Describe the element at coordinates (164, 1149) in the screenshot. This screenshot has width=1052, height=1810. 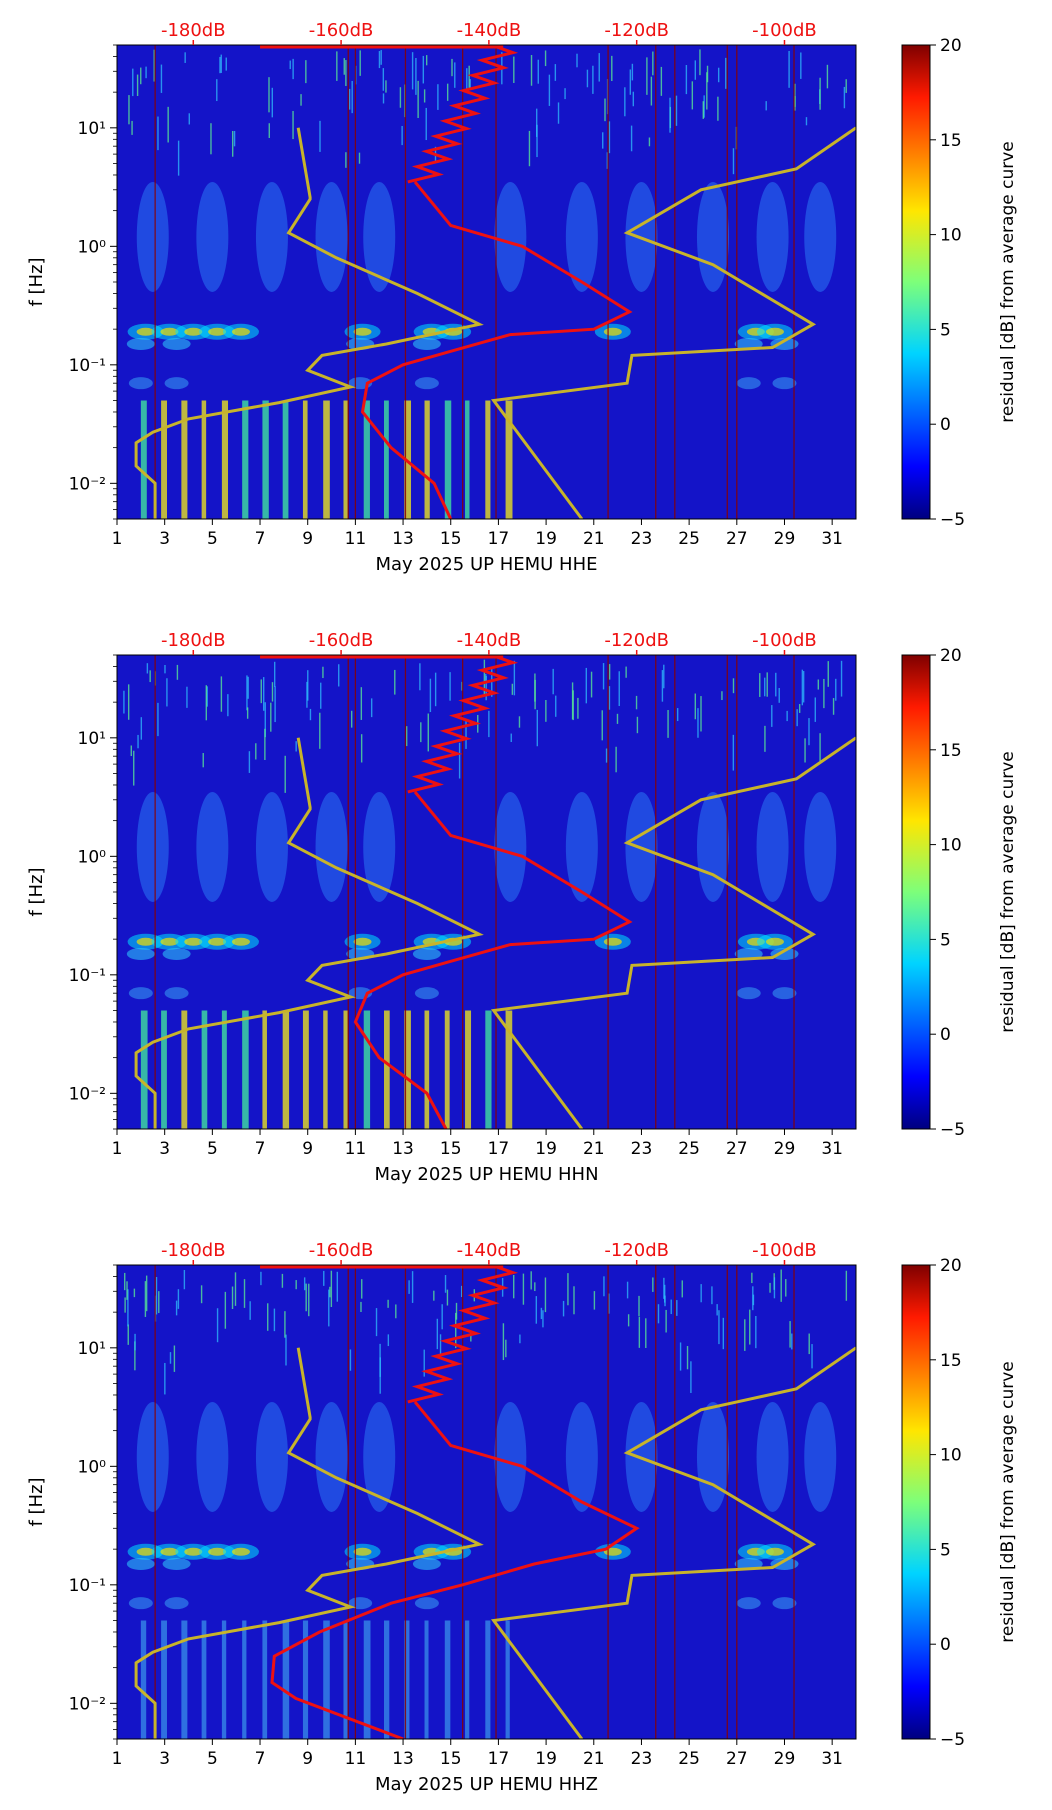
I see `x-tick-label: 3` at that location.